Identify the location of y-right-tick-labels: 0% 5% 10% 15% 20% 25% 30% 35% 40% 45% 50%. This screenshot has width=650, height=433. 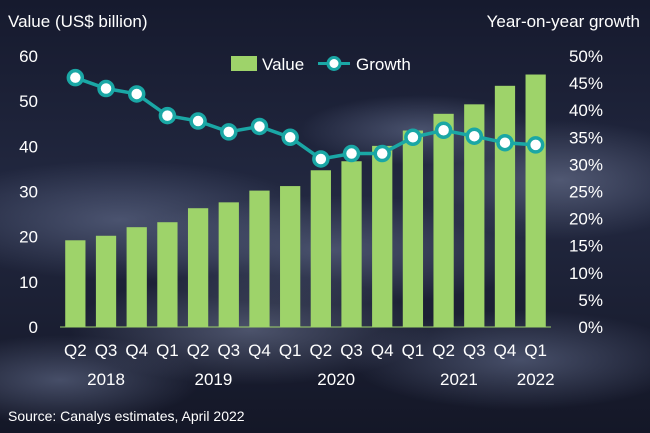
(586, 192).